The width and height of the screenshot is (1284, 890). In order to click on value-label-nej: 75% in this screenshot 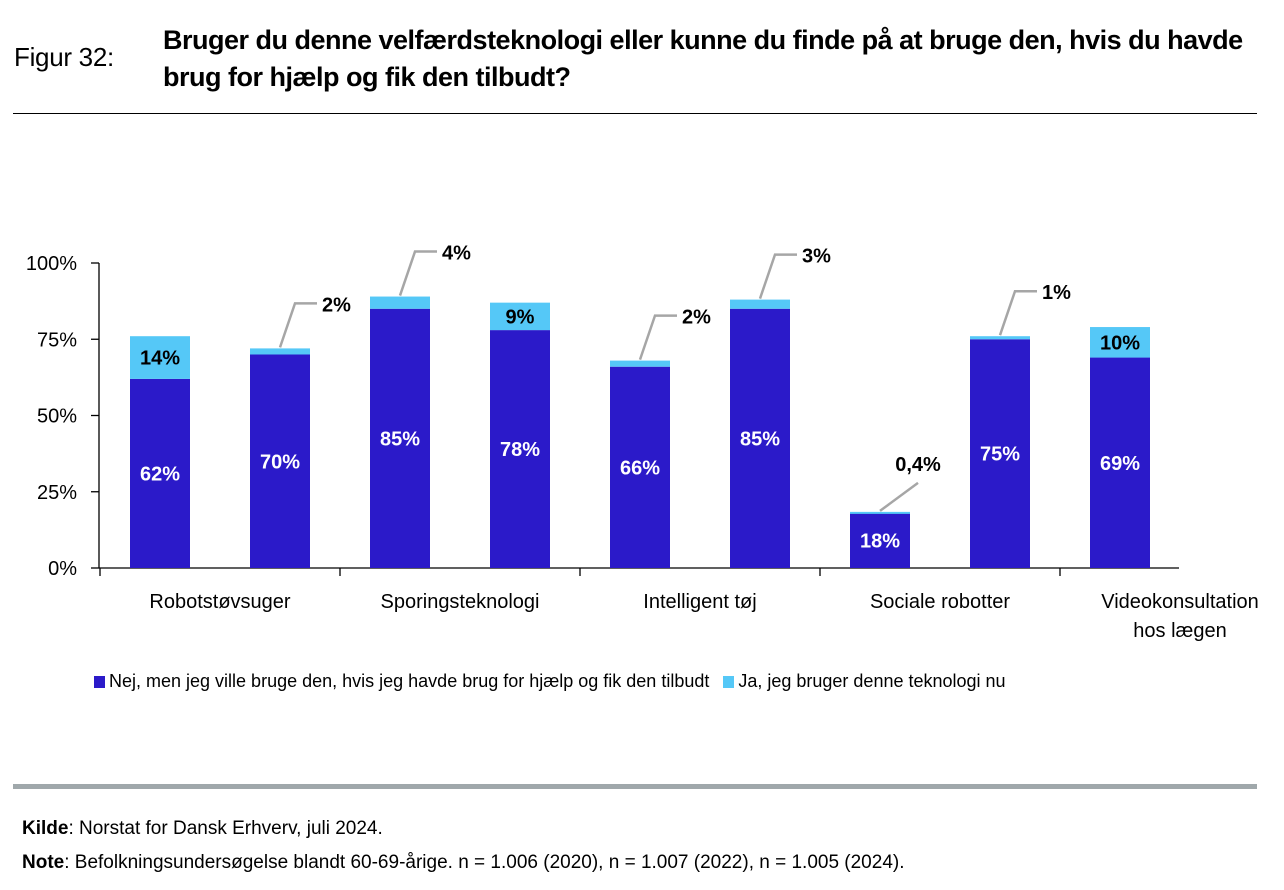, I will do `click(1000, 455)`.